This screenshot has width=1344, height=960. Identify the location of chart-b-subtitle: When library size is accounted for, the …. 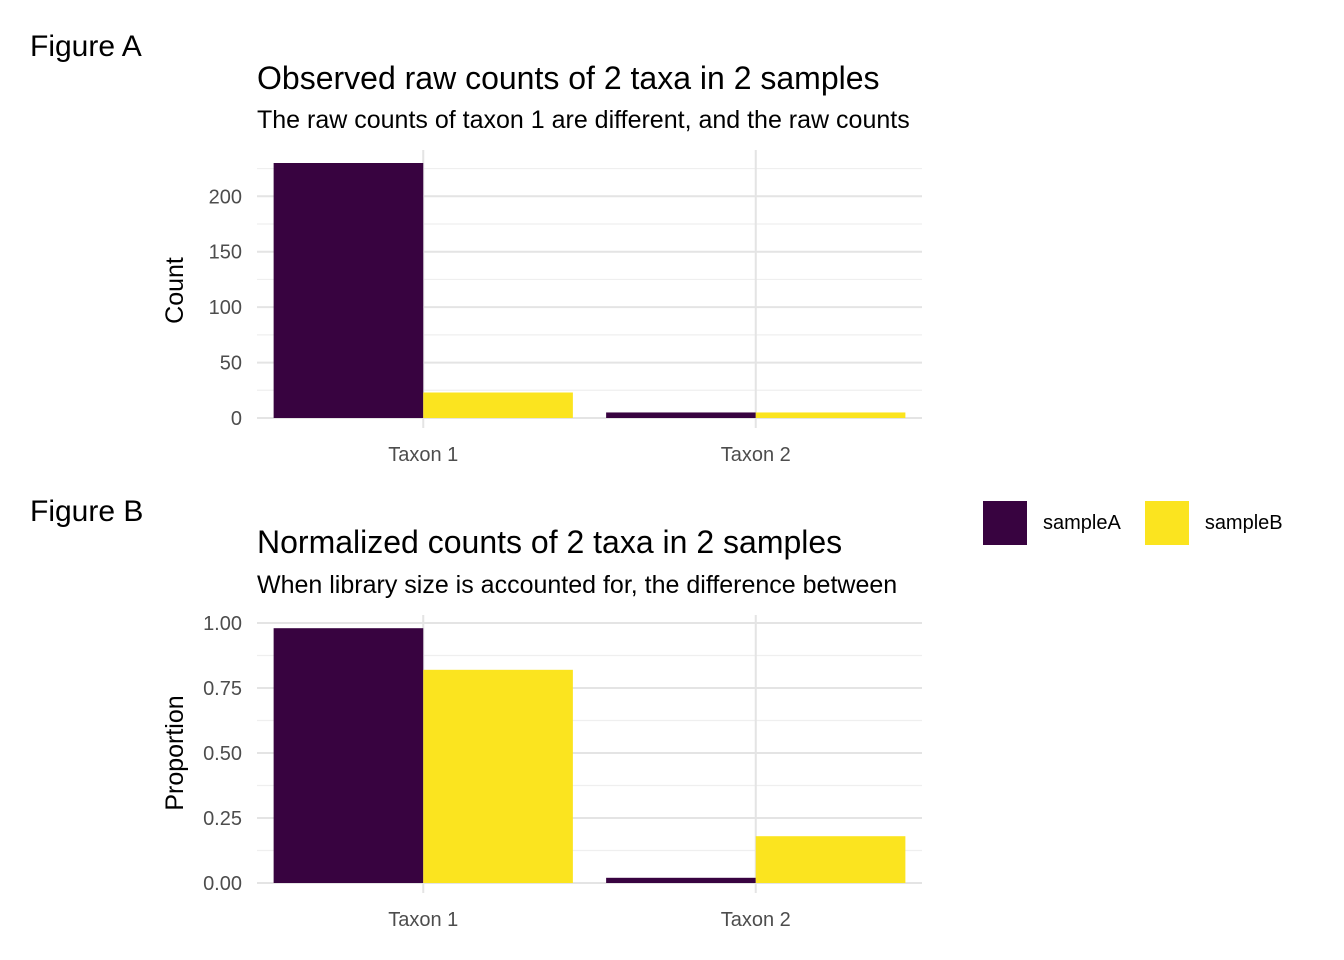
(577, 585).